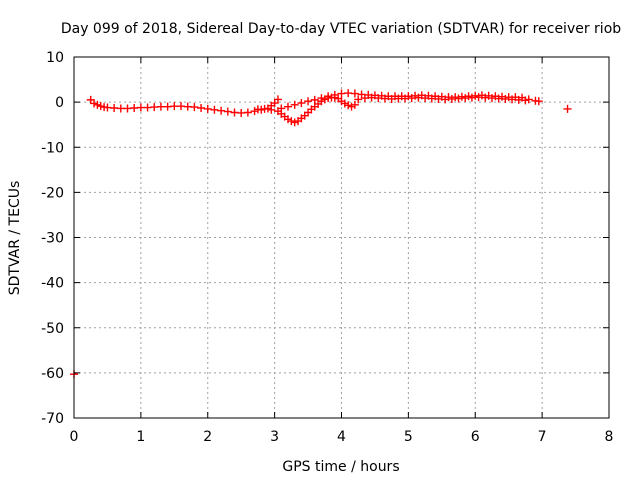  Describe the element at coordinates (55, 58) in the screenshot. I see `y-tick-label: 10` at that location.